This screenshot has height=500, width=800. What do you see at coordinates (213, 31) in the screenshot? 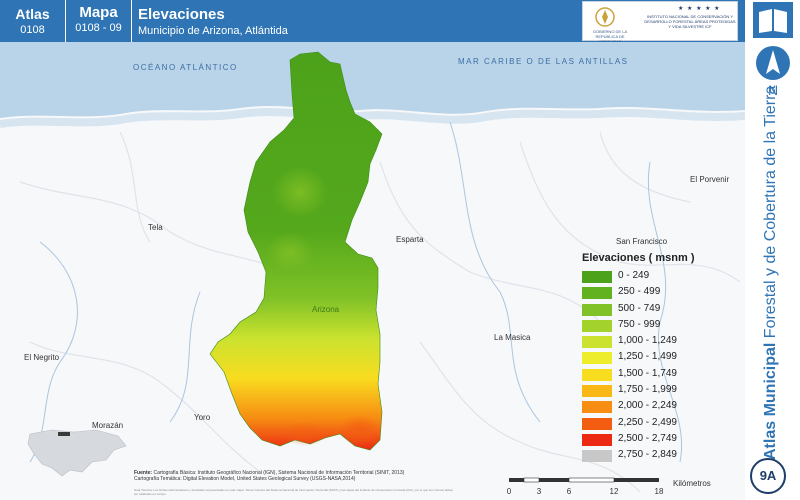
I see `page-subtitle: Municipio de Arizona, Atlántida` at bounding box center [213, 31].